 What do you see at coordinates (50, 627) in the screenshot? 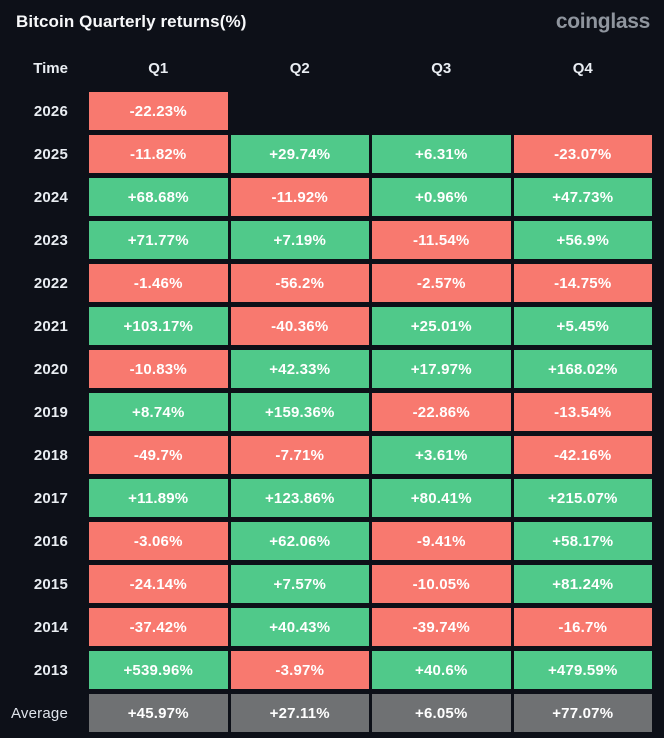
I see `row-label-2014: 2014` at bounding box center [50, 627].